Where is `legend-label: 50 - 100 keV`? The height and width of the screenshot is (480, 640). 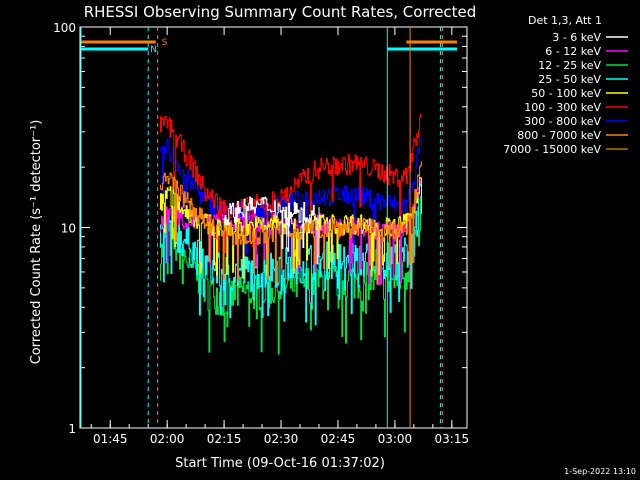 legend-label: 50 - 100 keV is located at coordinates (566, 93).